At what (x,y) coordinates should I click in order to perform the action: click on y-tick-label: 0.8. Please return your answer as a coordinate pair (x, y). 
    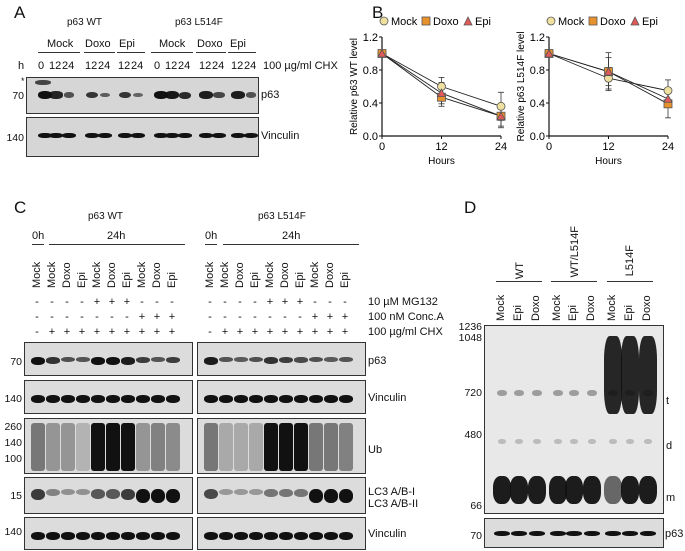
    Looking at the image, I should click on (537, 71).